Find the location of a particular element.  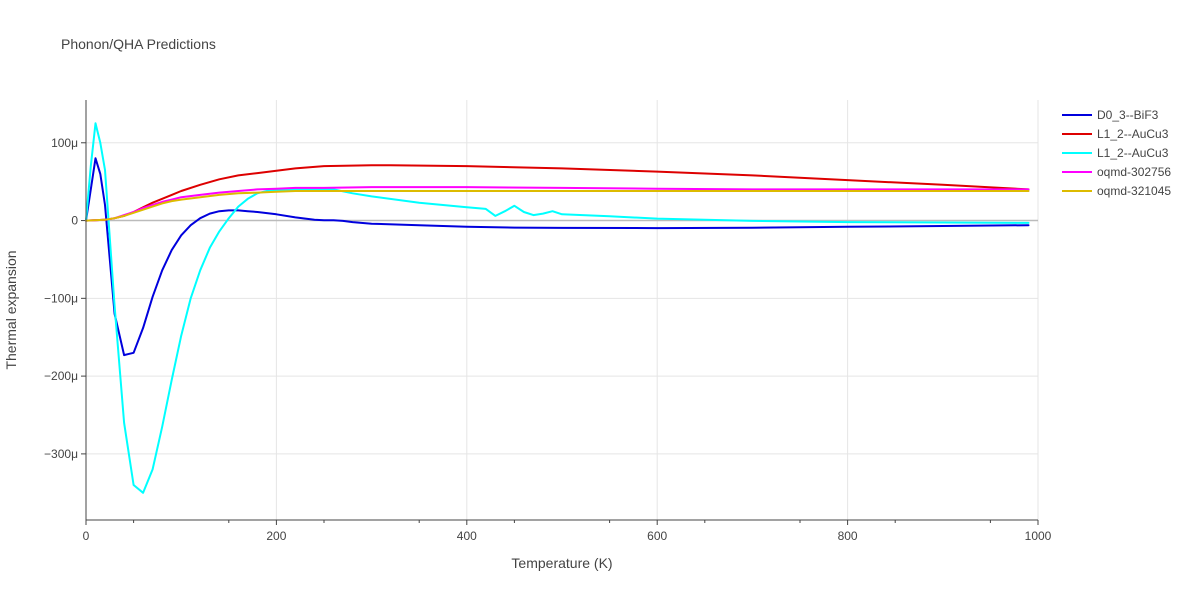

x-tick-label: 800 is located at coordinates (848, 536).